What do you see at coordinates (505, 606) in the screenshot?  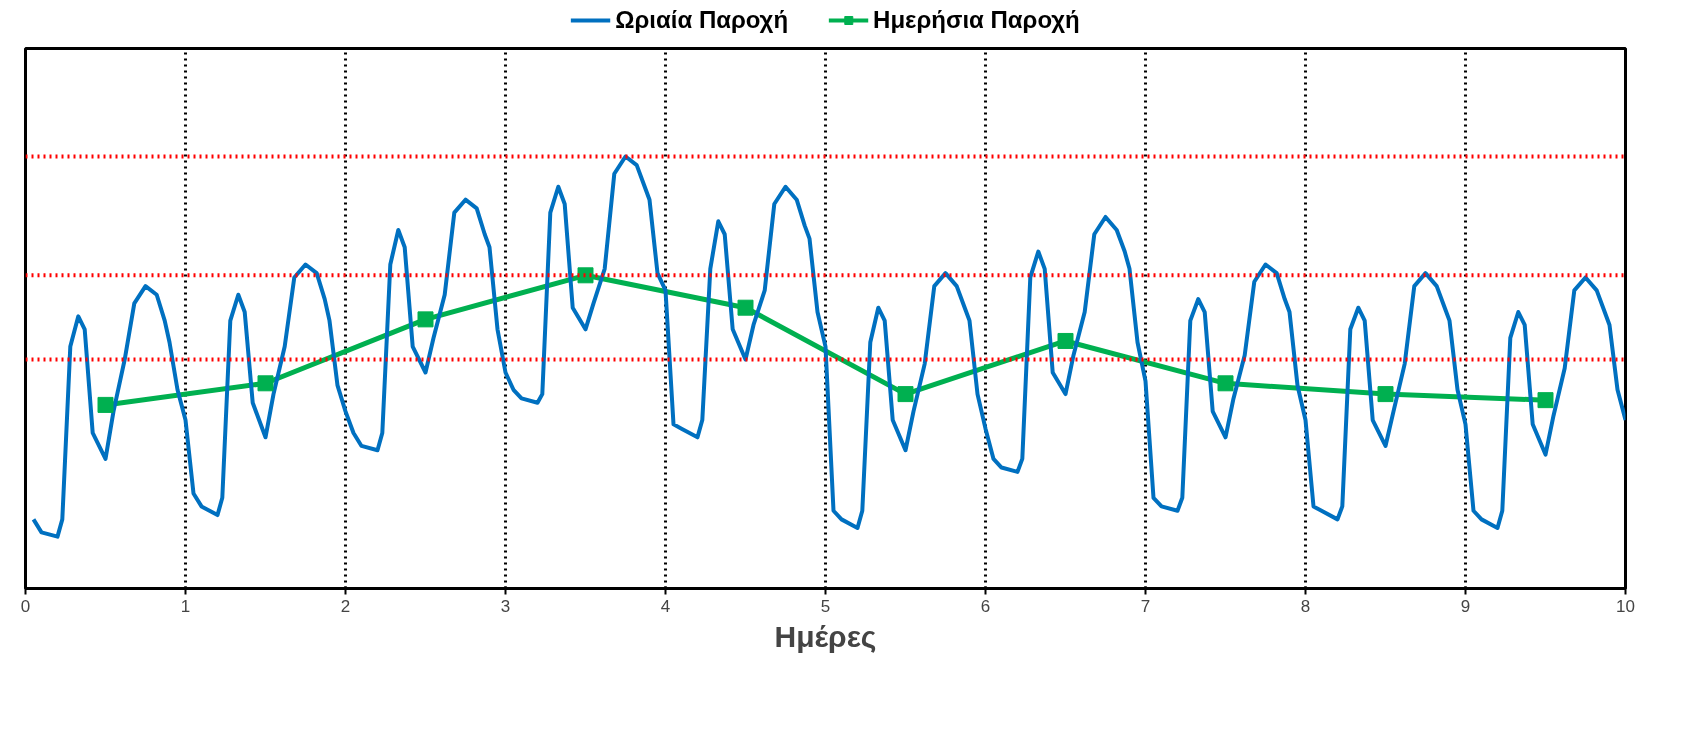 I see `x-tick-label: 3` at bounding box center [505, 606].